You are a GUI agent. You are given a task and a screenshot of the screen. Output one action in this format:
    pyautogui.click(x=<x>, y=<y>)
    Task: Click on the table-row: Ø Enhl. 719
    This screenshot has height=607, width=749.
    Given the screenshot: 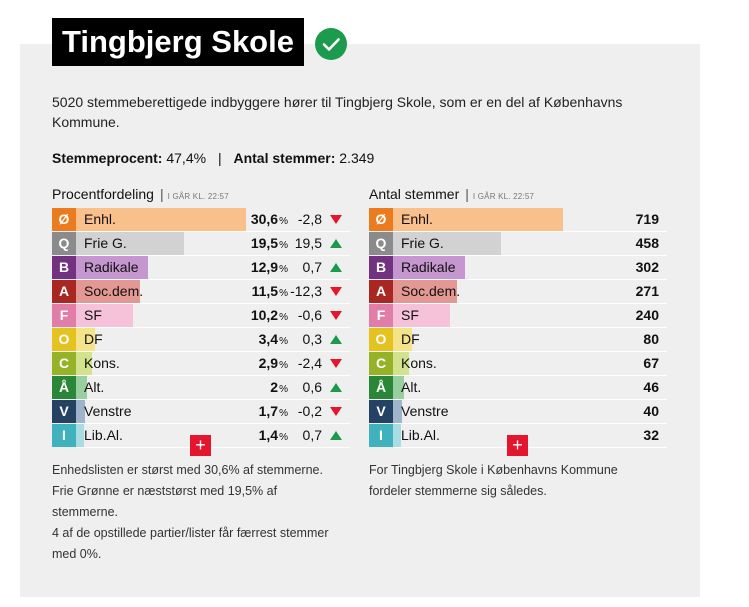 What is the action you would take?
    pyautogui.click(x=518, y=220)
    